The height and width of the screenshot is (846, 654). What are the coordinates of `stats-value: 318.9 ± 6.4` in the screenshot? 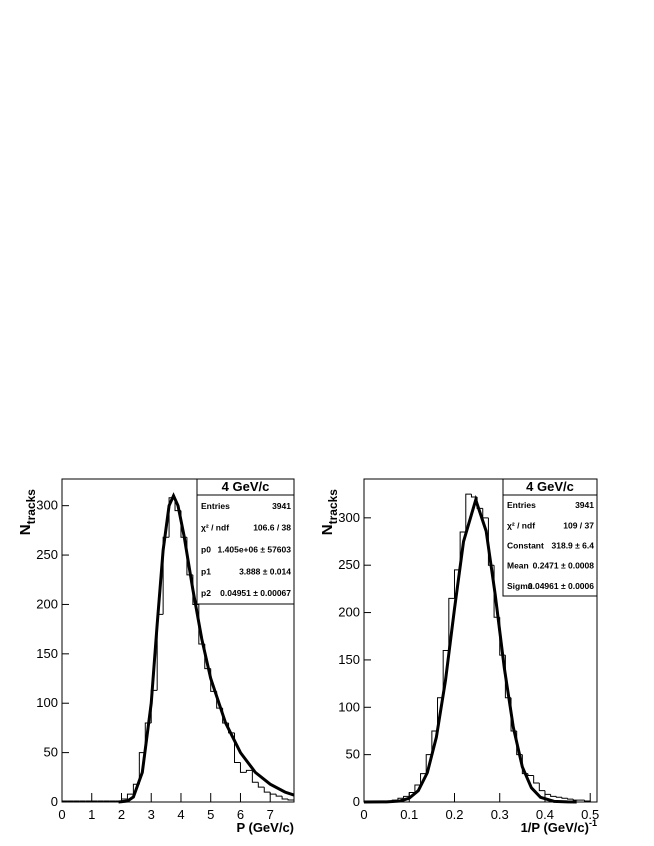 It's located at (573, 546).